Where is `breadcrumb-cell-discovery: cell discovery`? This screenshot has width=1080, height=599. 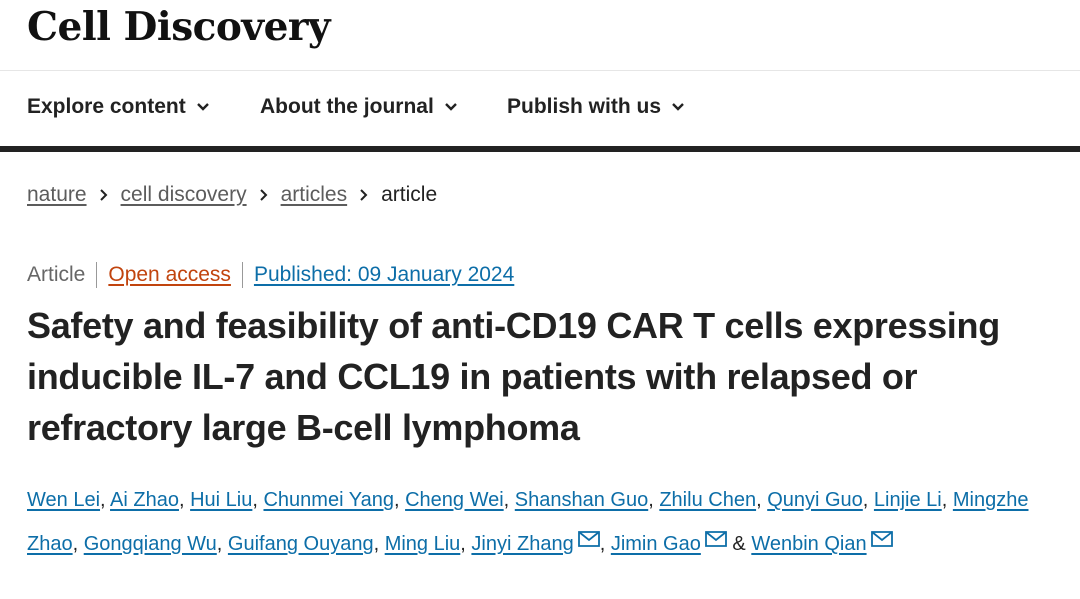 breadcrumb-cell-discovery: cell discovery is located at coordinates (183, 194).